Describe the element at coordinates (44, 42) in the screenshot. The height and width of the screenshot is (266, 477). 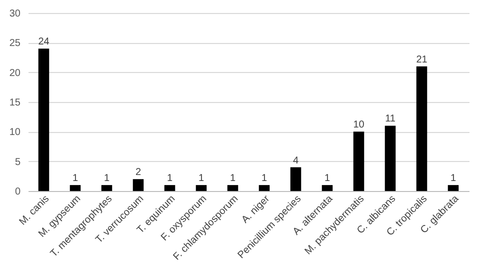
I see `data-label: 24` at that location.